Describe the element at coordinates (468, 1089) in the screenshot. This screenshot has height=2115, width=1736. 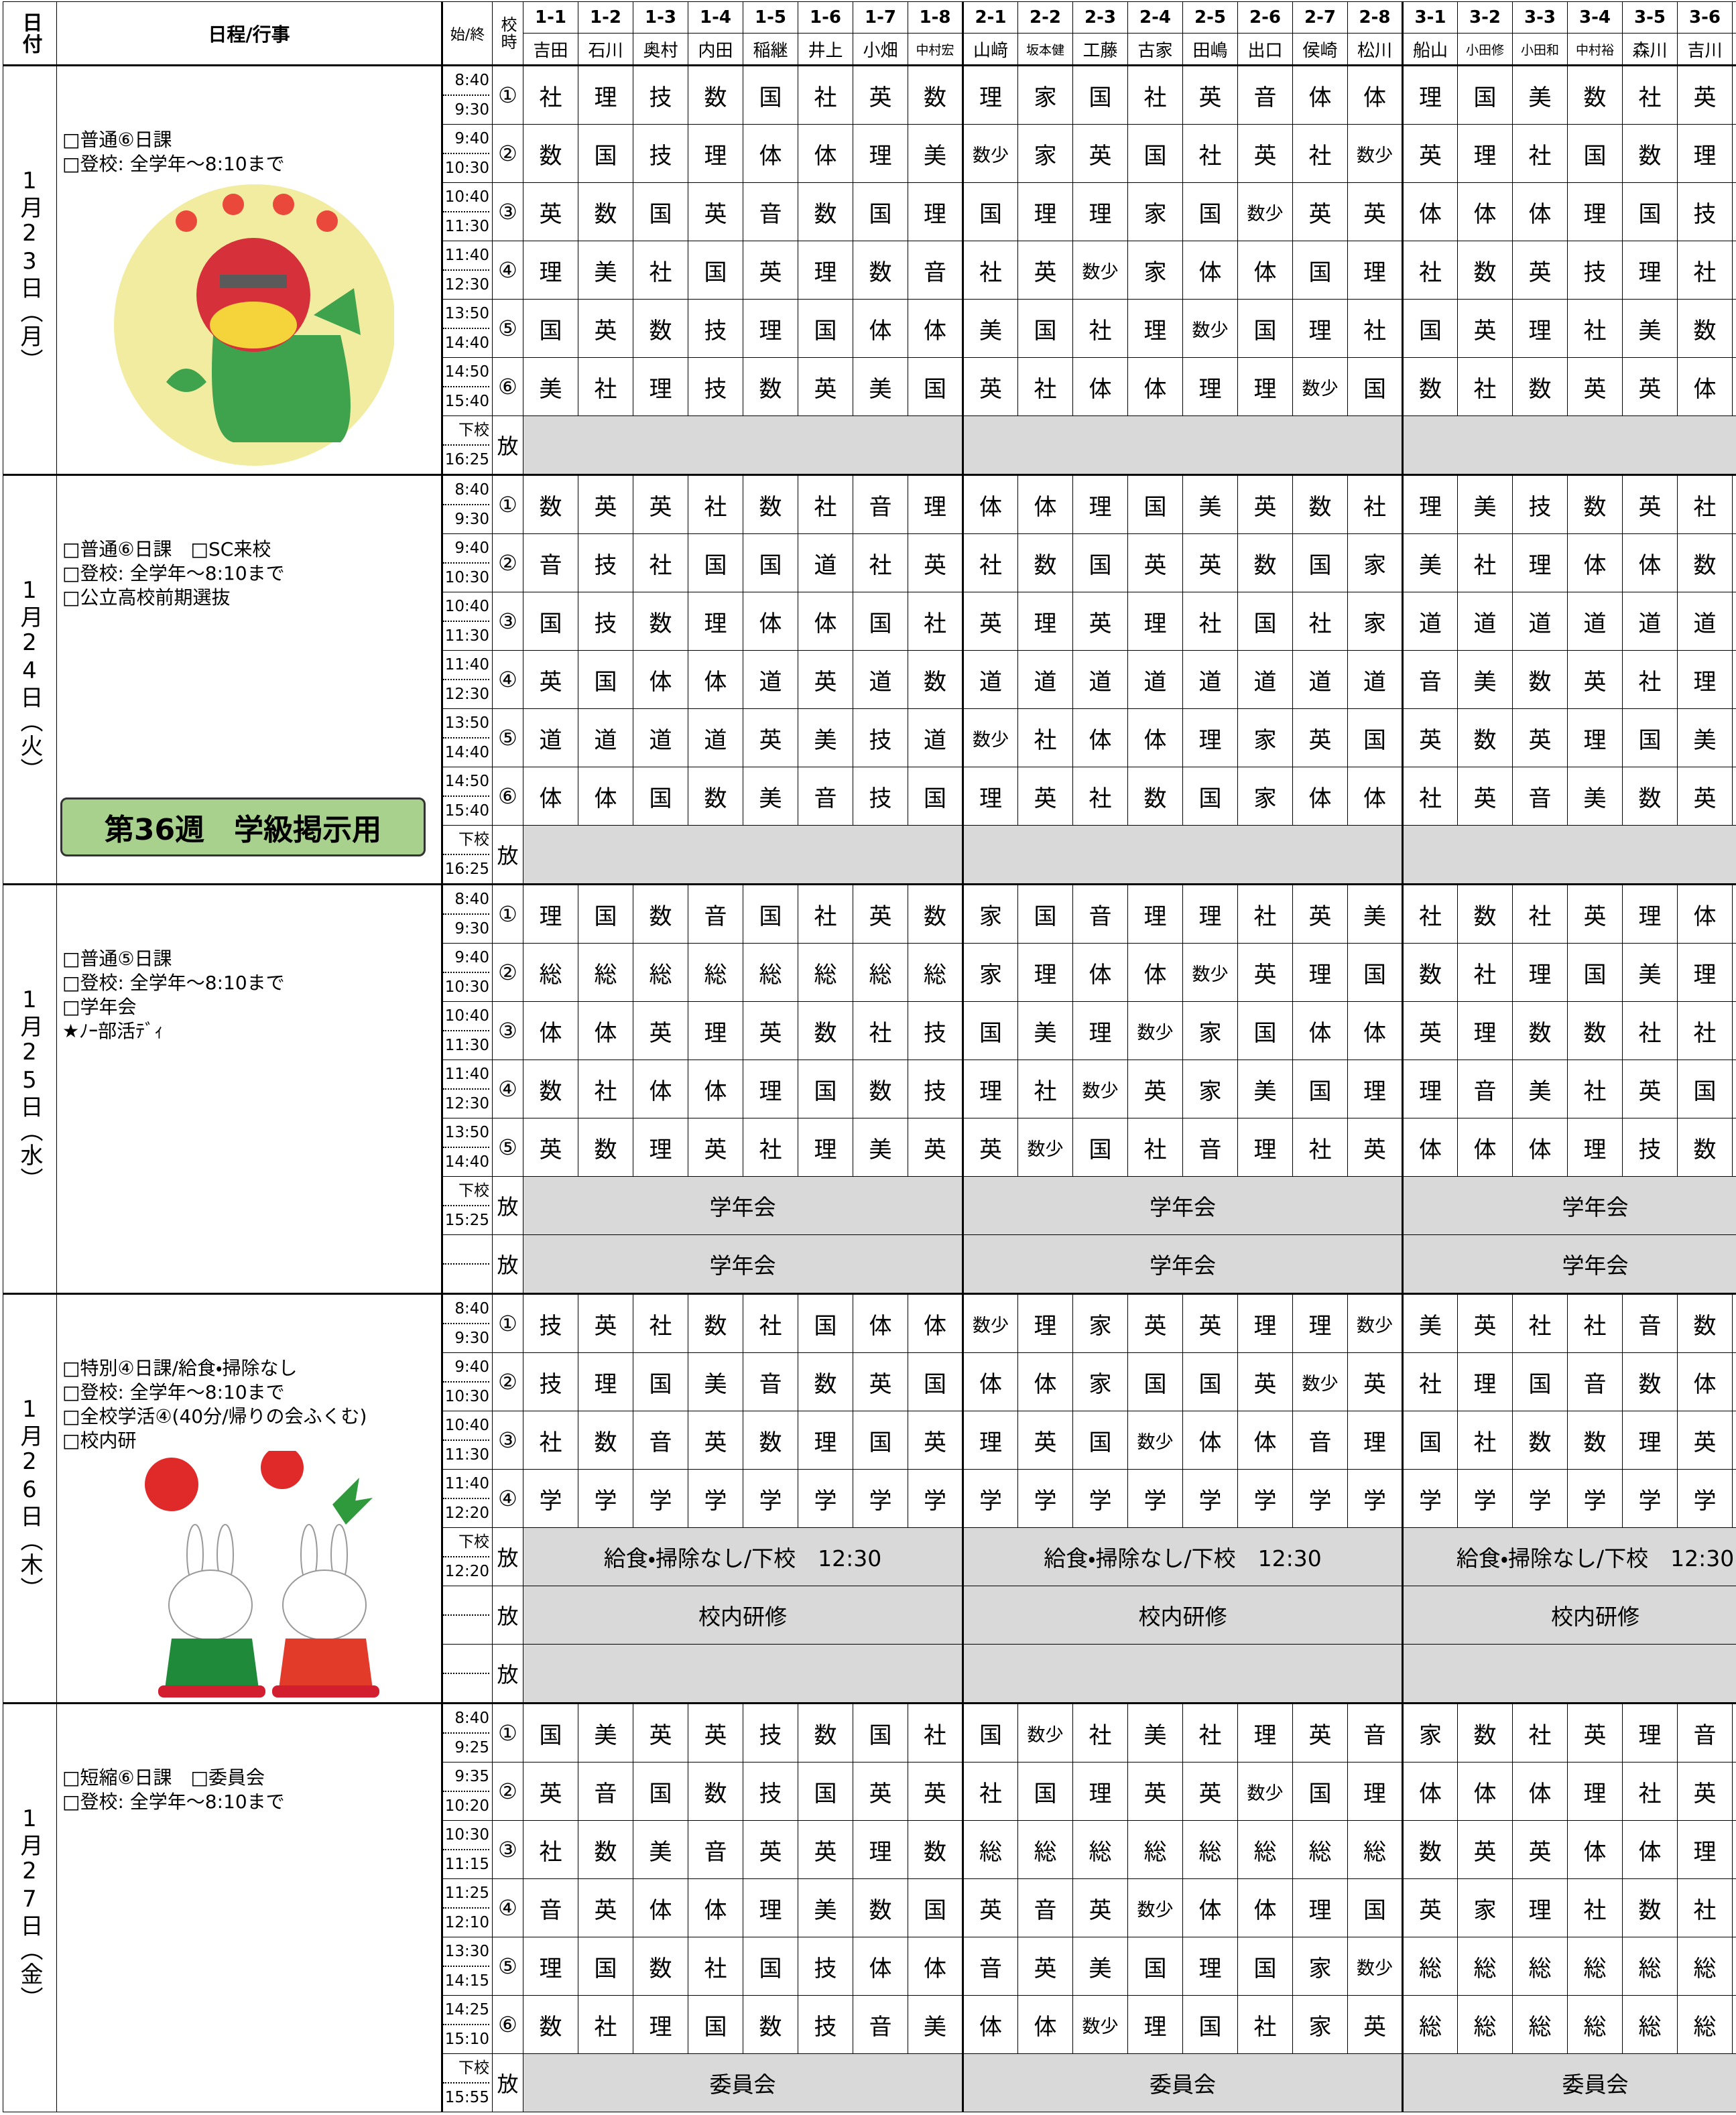
I see `time-cell: 11:40 12:30` at that location.